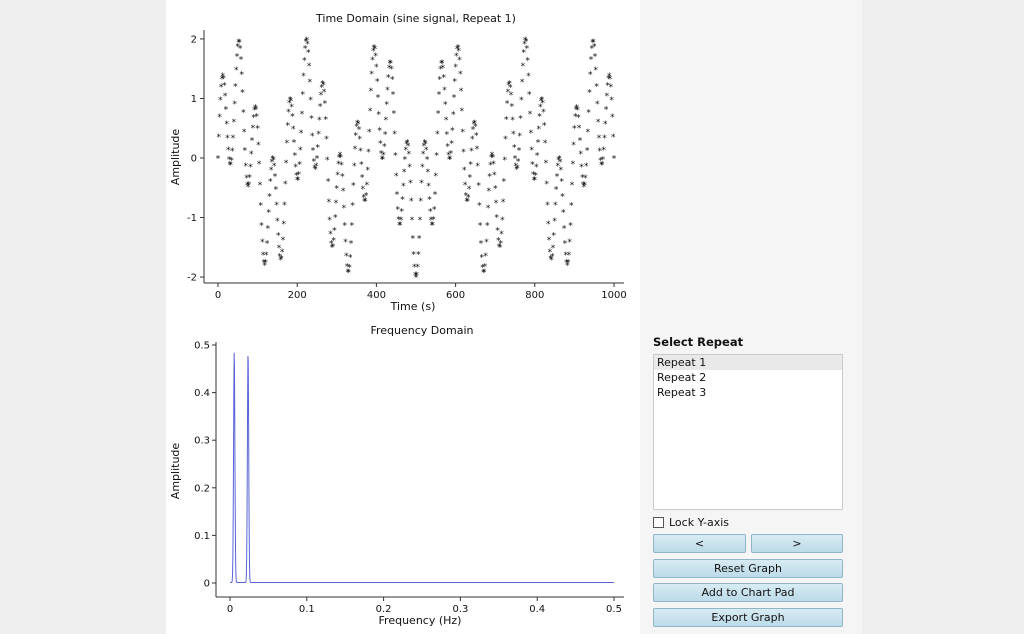  What do you see at coordinates (307, 609) in the screenshot?
I see `freq-x-tick-label: 0.1` at bounding box center [307, 609].